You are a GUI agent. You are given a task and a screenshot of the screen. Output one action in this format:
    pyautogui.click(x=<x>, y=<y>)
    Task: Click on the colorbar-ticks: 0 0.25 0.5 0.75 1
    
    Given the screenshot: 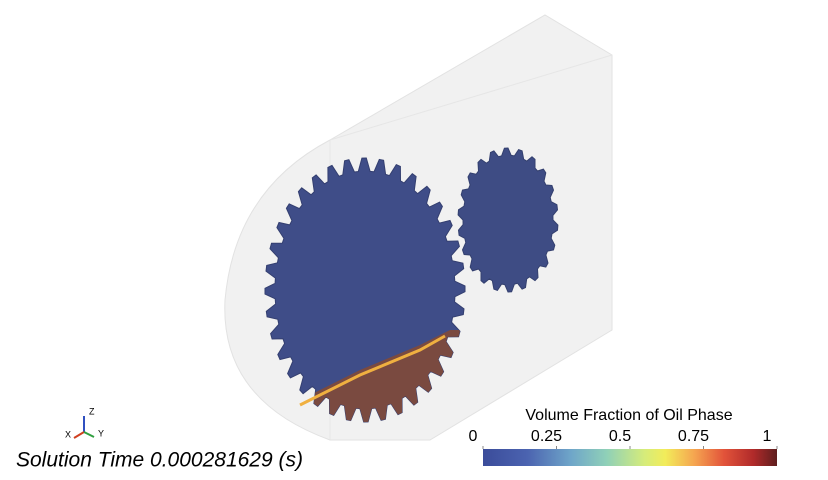 What is the action you would take?
    pyautogui.click(x=623, y=438)
    